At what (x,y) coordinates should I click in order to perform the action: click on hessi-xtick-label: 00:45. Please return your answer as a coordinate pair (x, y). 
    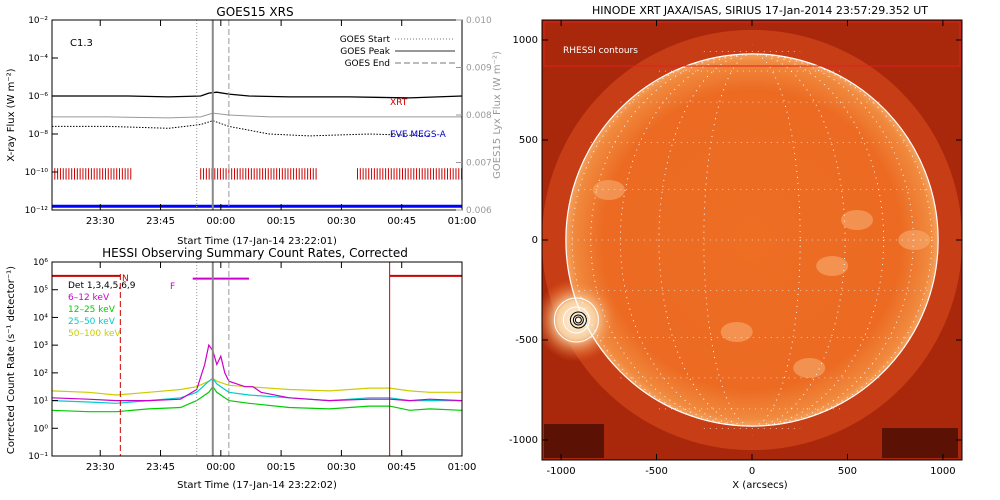
    Looking at the image, I should click on (401, 467).